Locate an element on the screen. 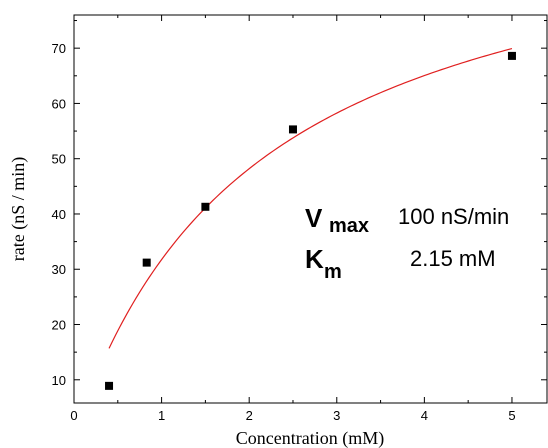 The height and width of the screenshot is (448, 548). x-tick-label: 1 is located at coordinates (161, 415).